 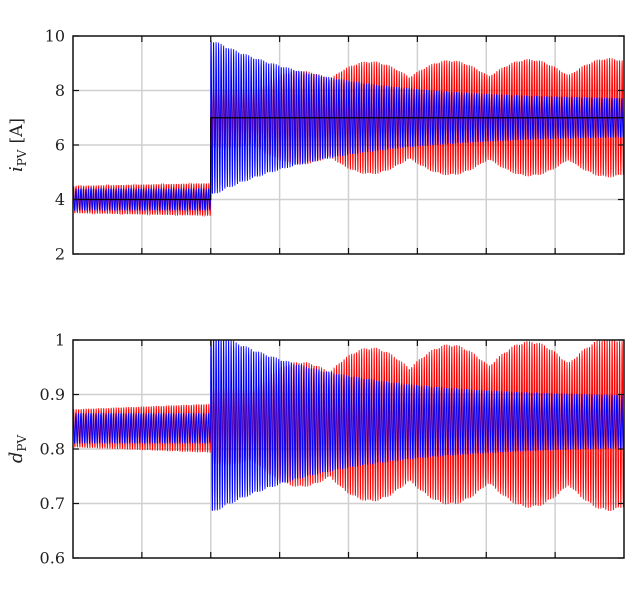 I want to click on y-tick-label: 0.6, so click(x=52, y=558).